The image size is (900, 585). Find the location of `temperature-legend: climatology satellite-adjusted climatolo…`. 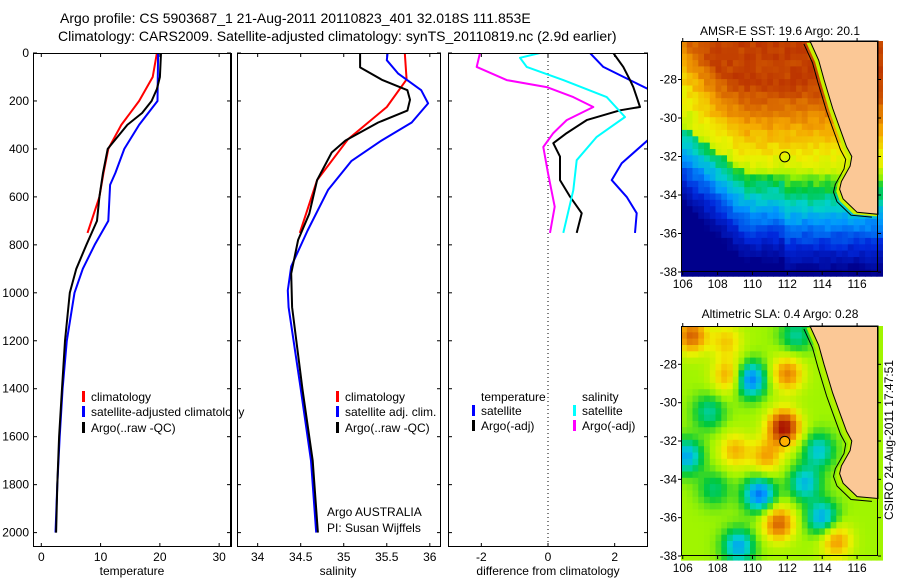

temperature-legend: climatology satellite-adjusted climatolo… is located at coordinates (163, 412).